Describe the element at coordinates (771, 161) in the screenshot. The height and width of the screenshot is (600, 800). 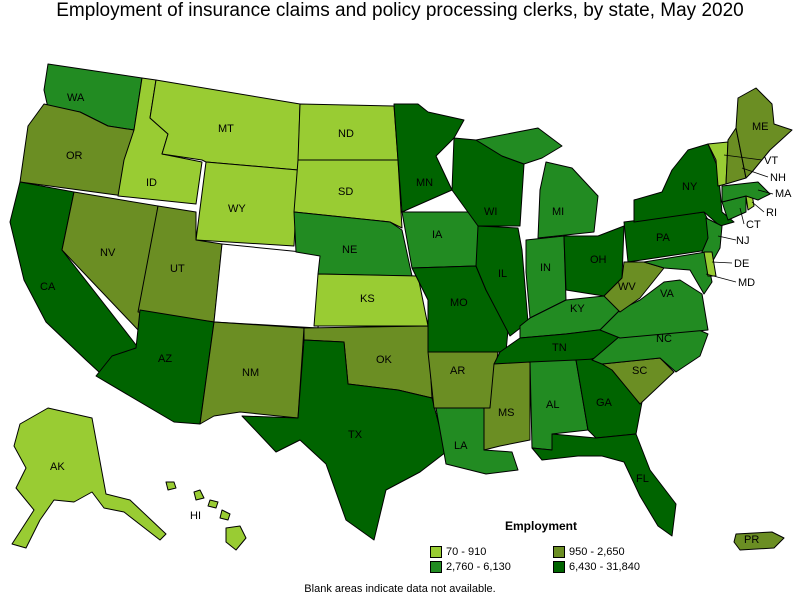
I see `state-label-vt: VT` at that location.